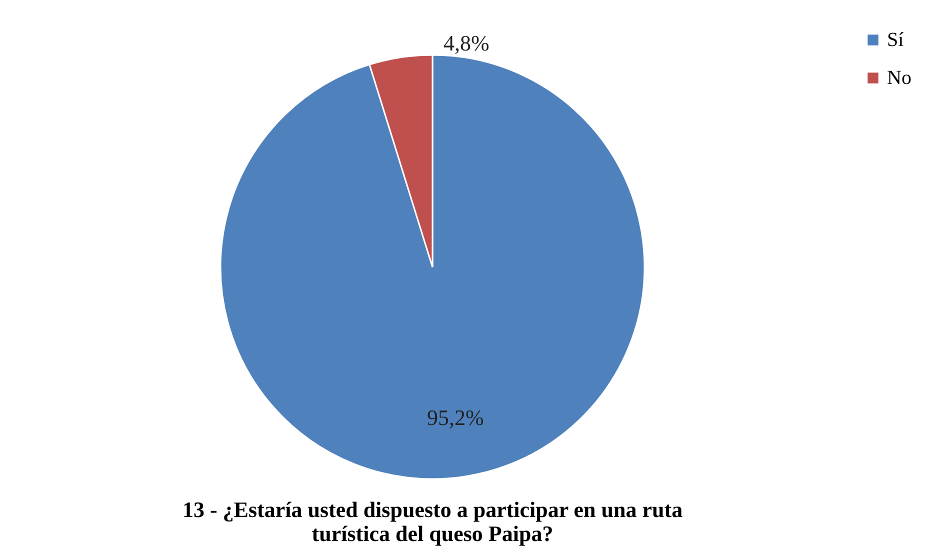 This screenshot has width=932, height=555. What do you see at coordinates (467, 43) in the screenshot?
I see `data-label: 4,8%` at bounding box center [467, 43].